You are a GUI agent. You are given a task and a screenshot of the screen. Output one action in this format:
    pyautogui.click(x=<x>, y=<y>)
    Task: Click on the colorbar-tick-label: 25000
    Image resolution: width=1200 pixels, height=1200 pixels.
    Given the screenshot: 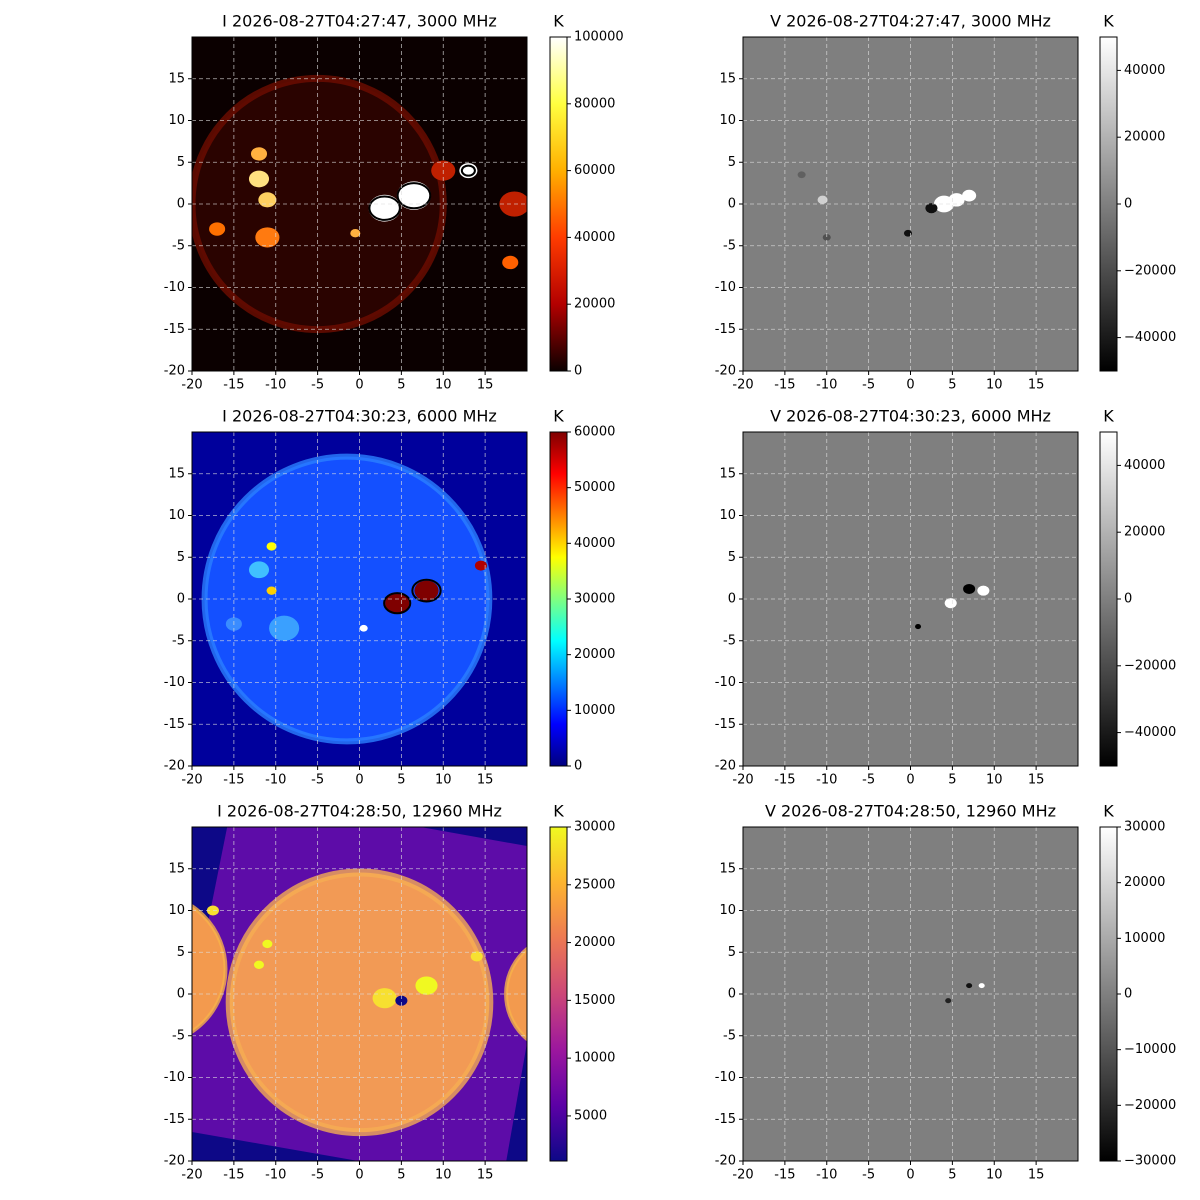 What is the action you would take?
    pyautogui.click(x=594, y=884)
    